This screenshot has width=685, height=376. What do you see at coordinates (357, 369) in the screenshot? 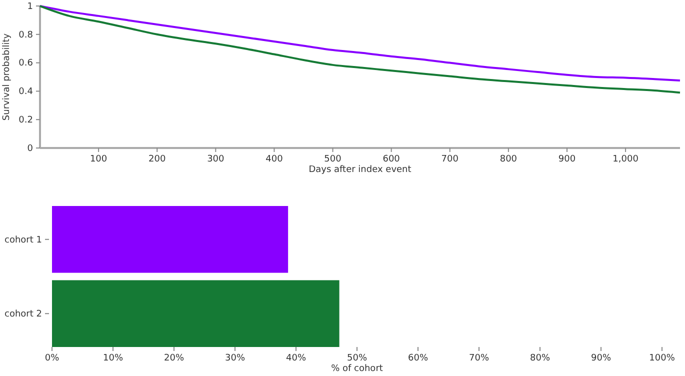
I see `x-axis-title: % of cohort` at bounding box center [357, 369].